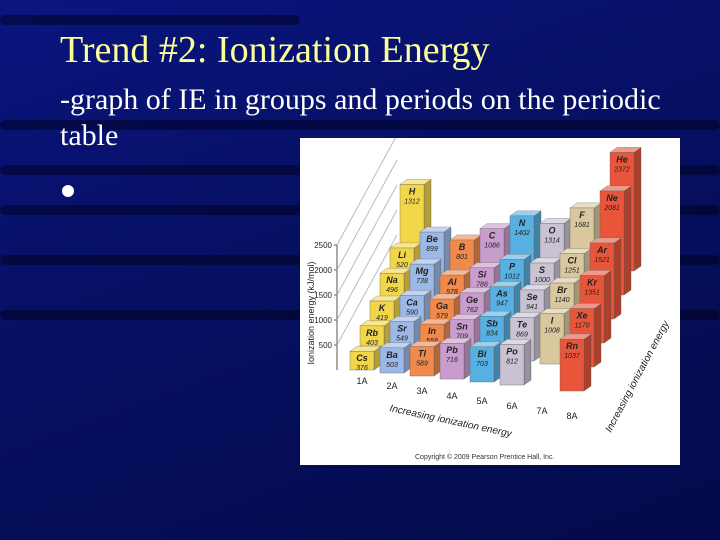 The width and height of the screenshot is (720, 540). Describe the element at coordinates (582, 215) in the screenshot. I see `element-symbol: F` at that location.